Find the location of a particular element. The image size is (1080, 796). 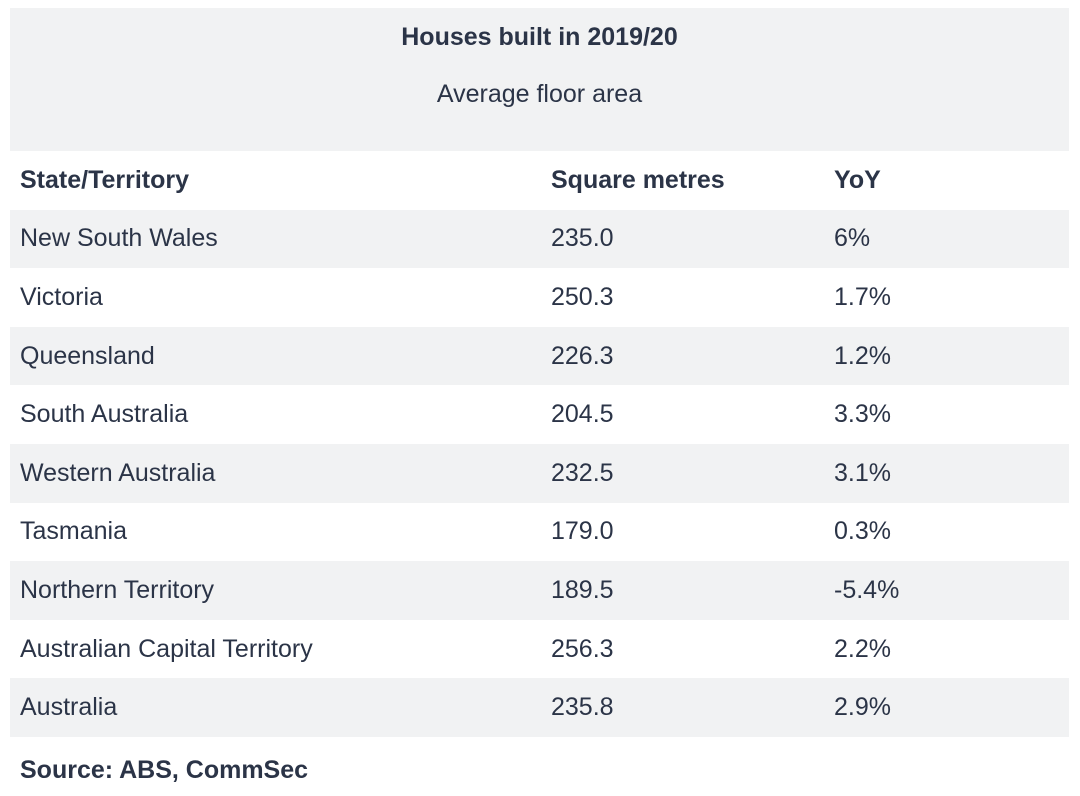

cell-yoy: 1.7% is located at coordinates (862, 296).